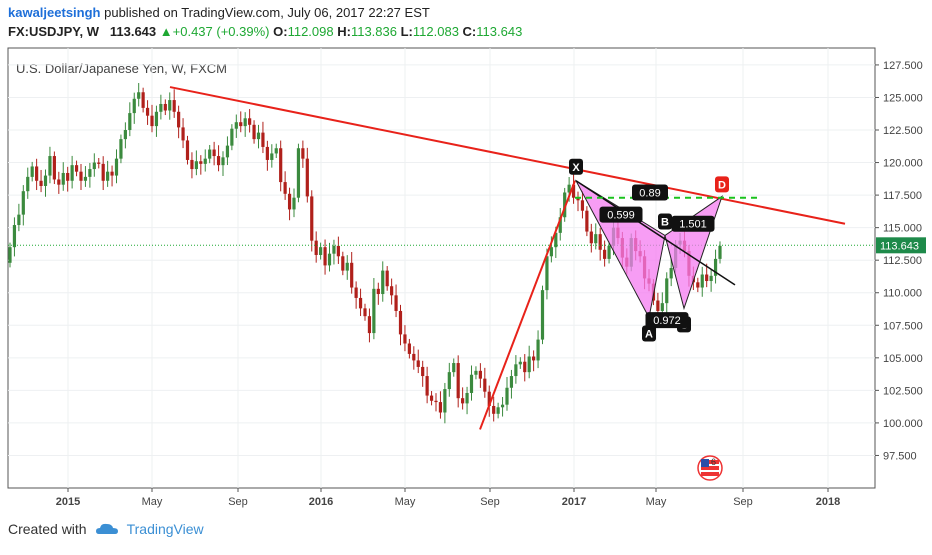 The height and width of the screenshot is (555, 932). What do you see at coordinates (903, 131) in the screenshot?
I see `y-tick-label: 122.500` at bounding box center [903, 131].